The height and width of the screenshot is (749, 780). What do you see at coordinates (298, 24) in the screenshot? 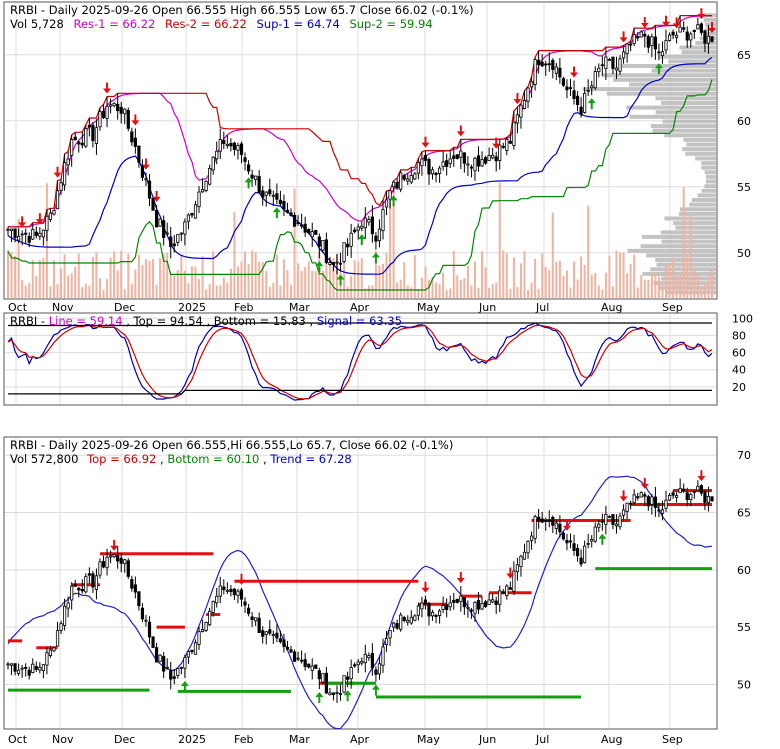
I see `sup1-label: Sup-1 = 64.74` at bounding box center [298, 24].